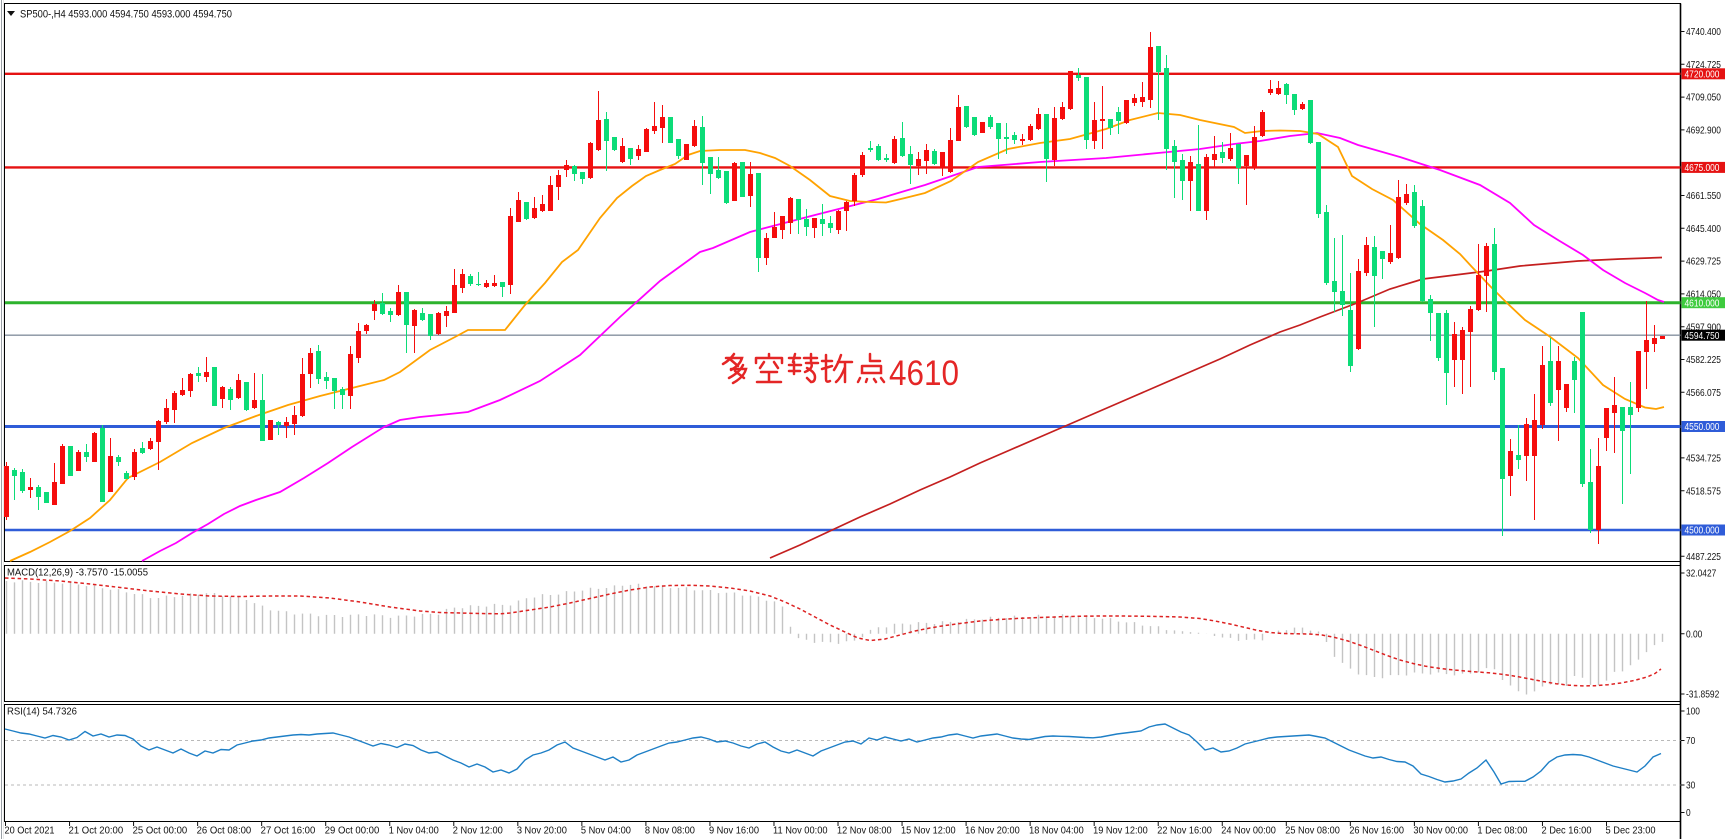 The image size is (1725, 839). What do you see at coordinates (224, 830) in the screenshot?
I see `svg-text: 26 Oct 08:00` at bounding box center [224, 830].